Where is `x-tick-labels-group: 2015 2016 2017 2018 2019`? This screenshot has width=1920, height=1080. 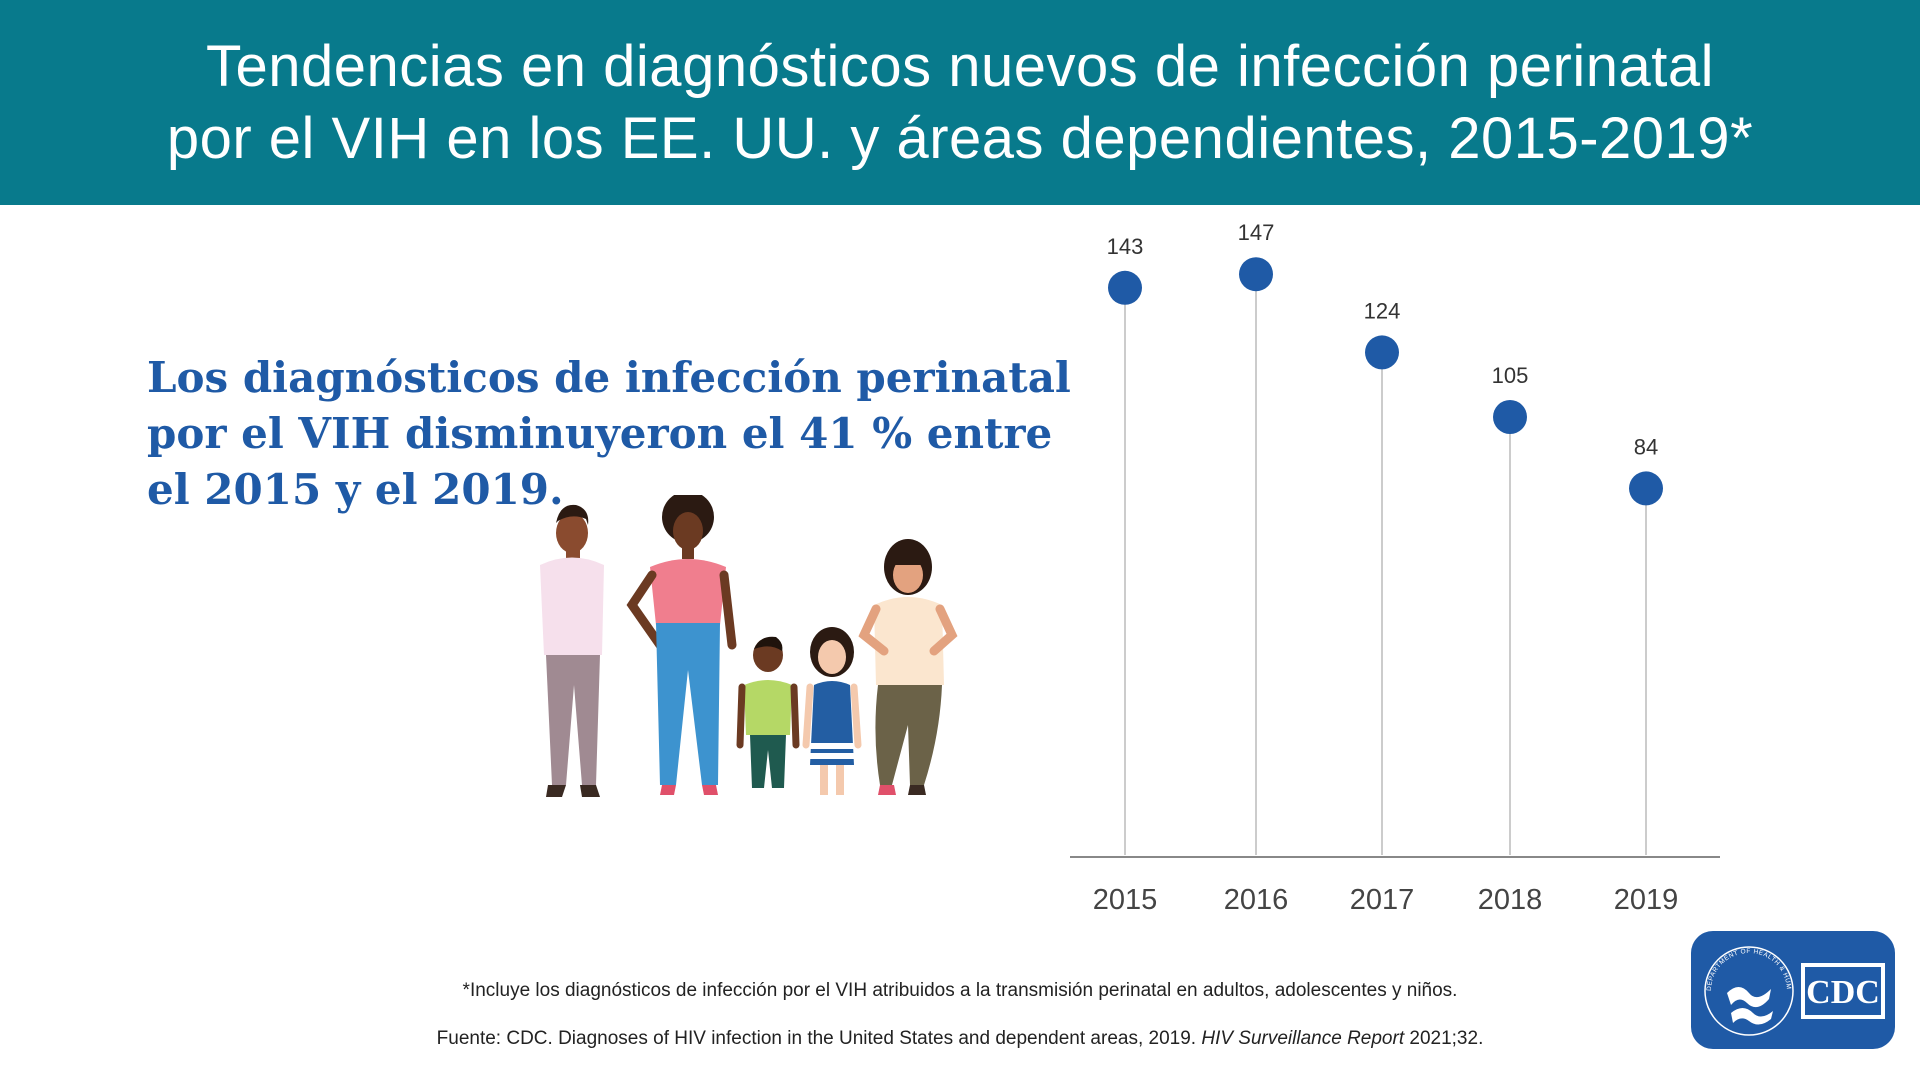
x-tick-labels-group: 2015 2016 2017 2018 2019 is located at coordinates (1386, 900).